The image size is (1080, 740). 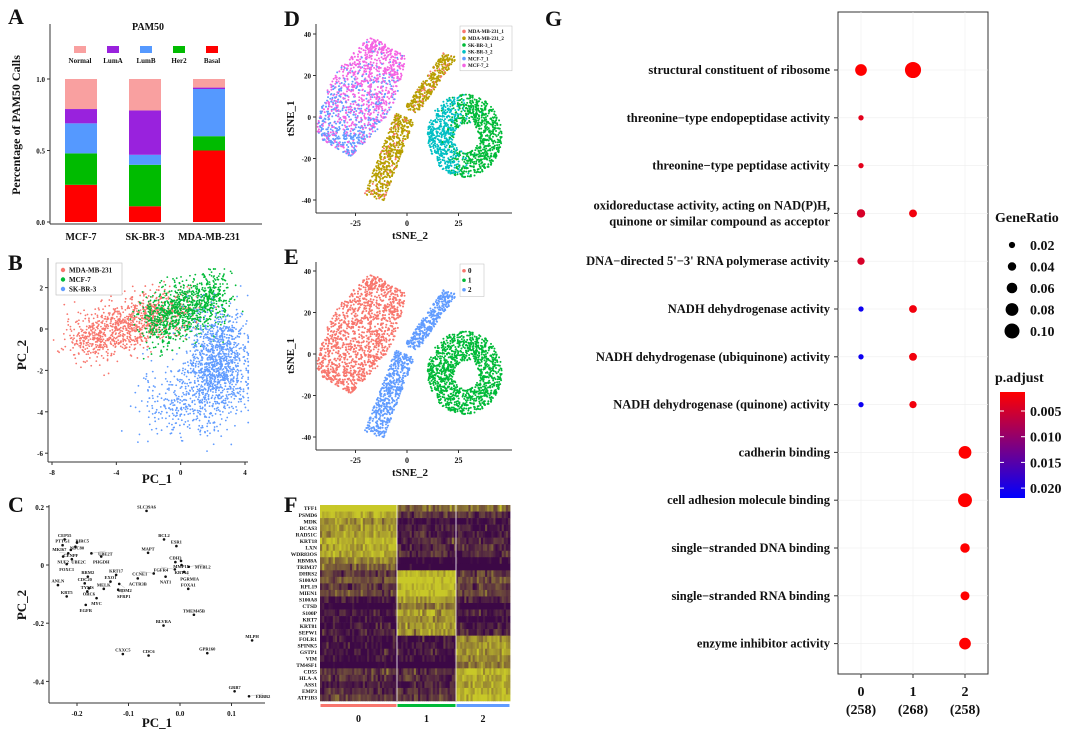 I want to click on panel-letter-d: D, so click(x=292, y=18).